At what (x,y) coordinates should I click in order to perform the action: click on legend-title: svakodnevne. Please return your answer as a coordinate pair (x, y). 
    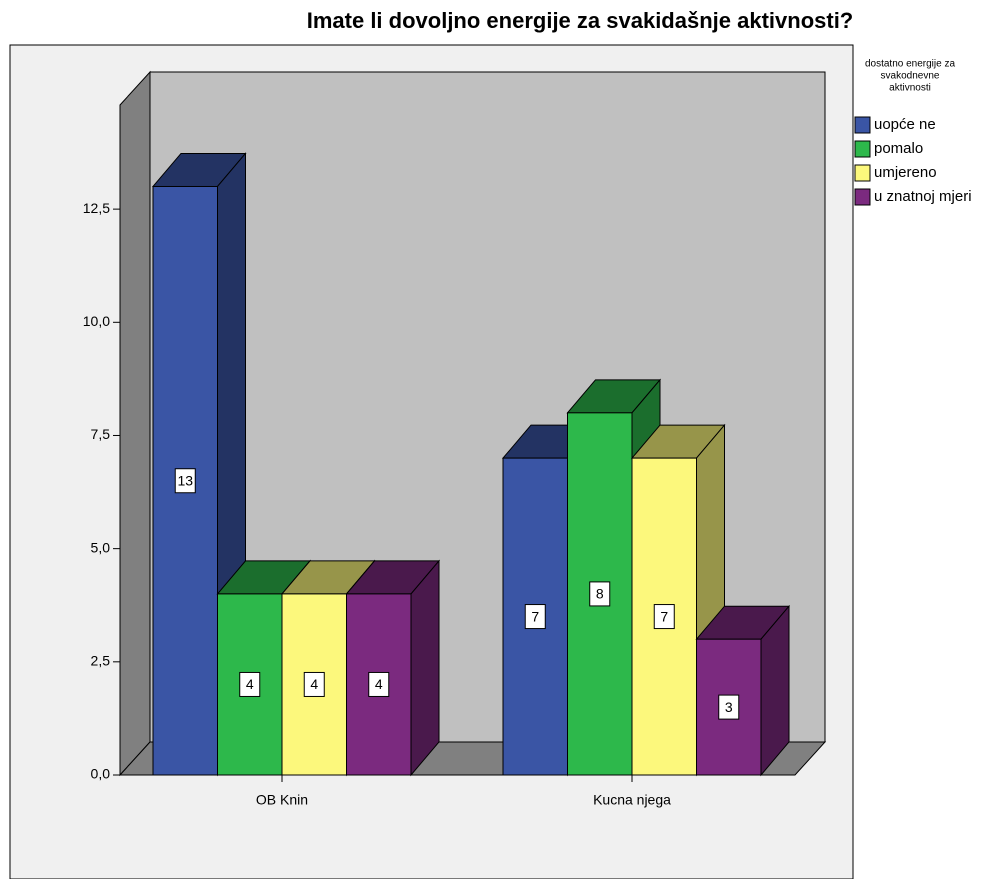
    Looking at the image, I should click on (910, 76).